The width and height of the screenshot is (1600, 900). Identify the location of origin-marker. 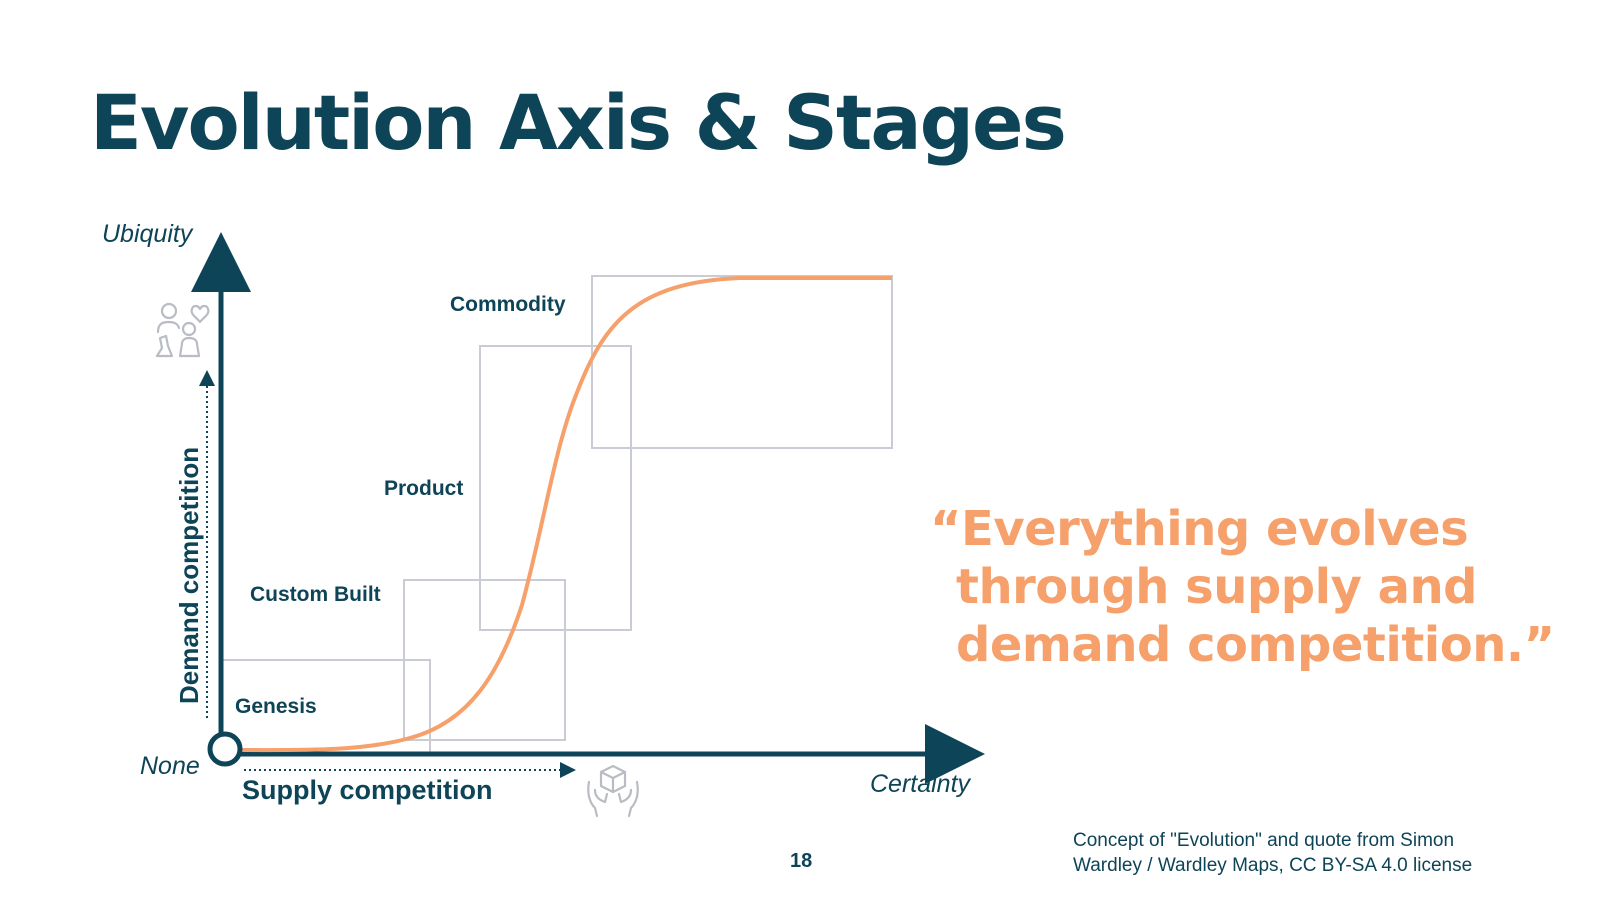
(225, 749).